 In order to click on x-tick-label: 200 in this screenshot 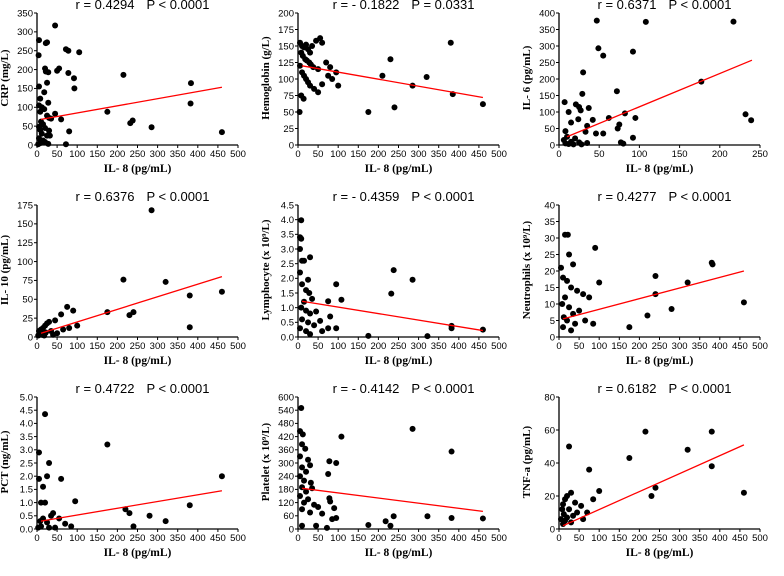, I will do `click(117, 538)`.